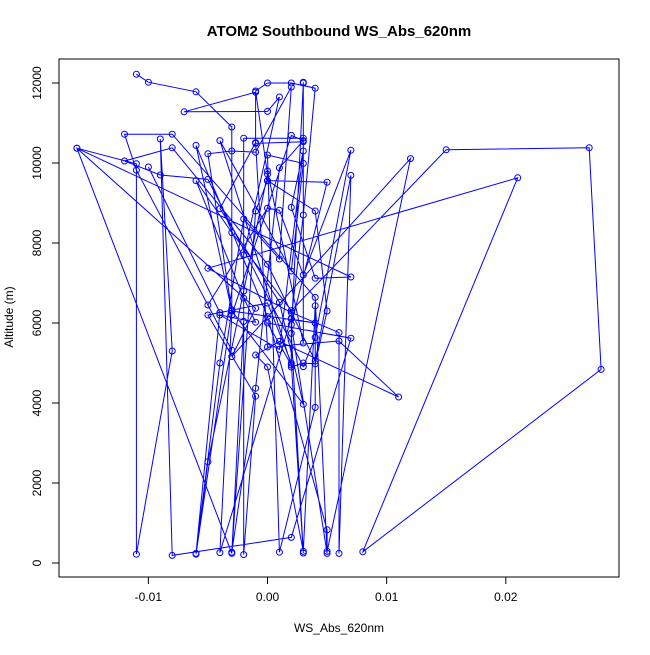 The height and width of the screenshot is (655, 650). What do you see at coordinates (37, 322) in the screenshot?
I see `y-tick-label: 6000` at bounding box center [37, 322].